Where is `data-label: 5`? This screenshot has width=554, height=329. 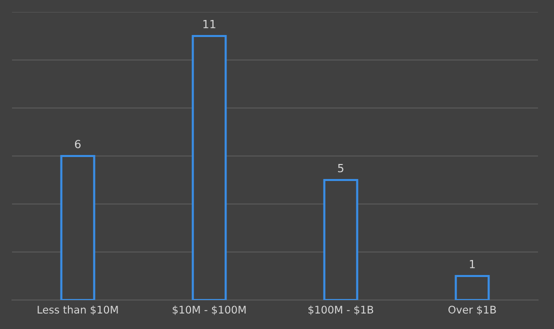
data-label: 5 is located at coordinates (341, 168).